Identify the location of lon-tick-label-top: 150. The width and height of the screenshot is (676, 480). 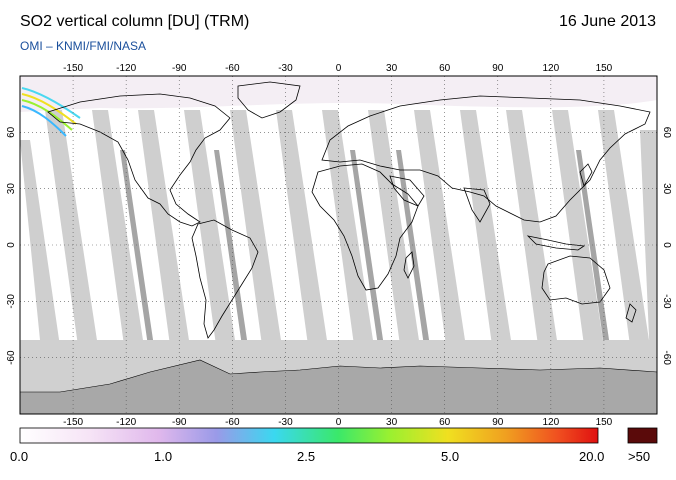
(604, 68).